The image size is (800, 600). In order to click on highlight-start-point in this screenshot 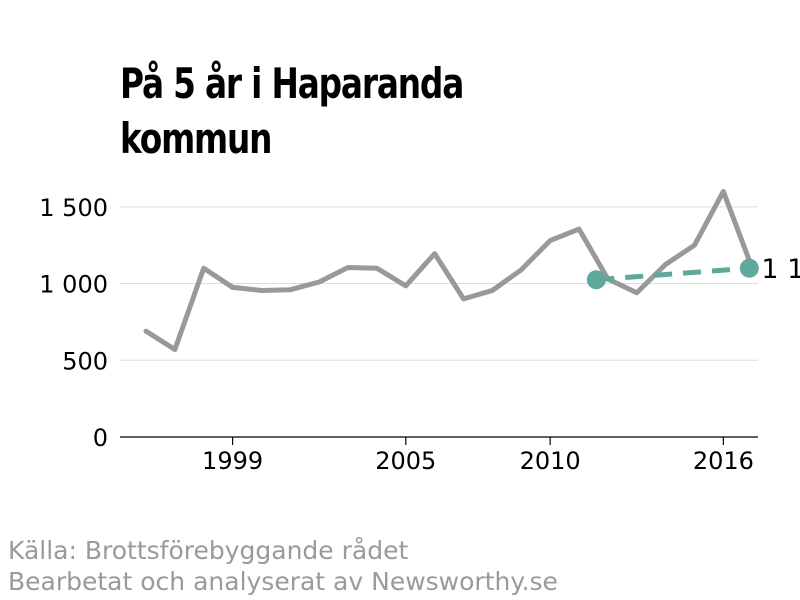, I will do `click(596, 280)`.